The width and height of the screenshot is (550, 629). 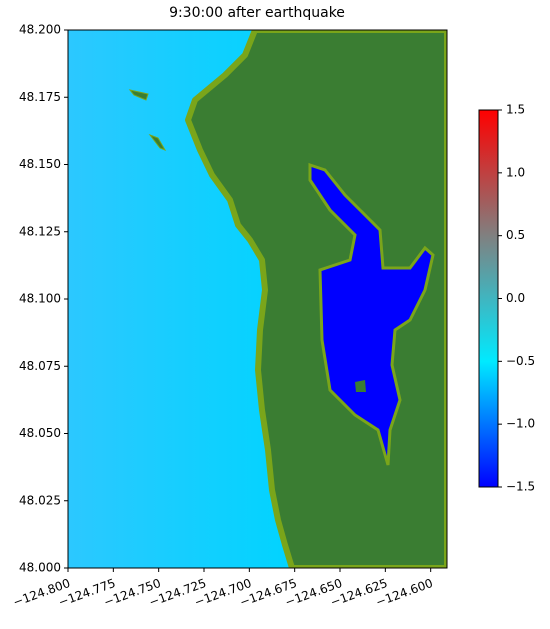 I want to click on y-tick-label: 48.200, so click(x=40, y=30).